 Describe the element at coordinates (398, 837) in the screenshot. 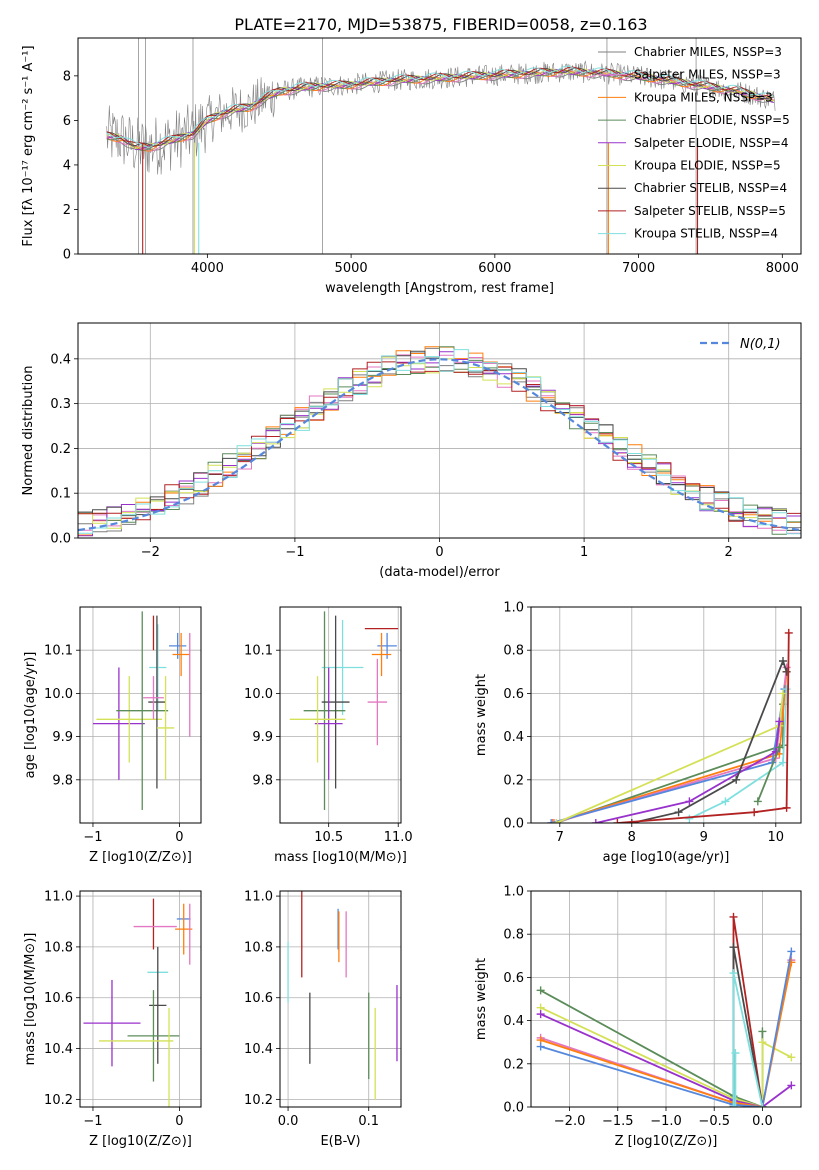

I see `x-tick-label: 11.0` at that location.